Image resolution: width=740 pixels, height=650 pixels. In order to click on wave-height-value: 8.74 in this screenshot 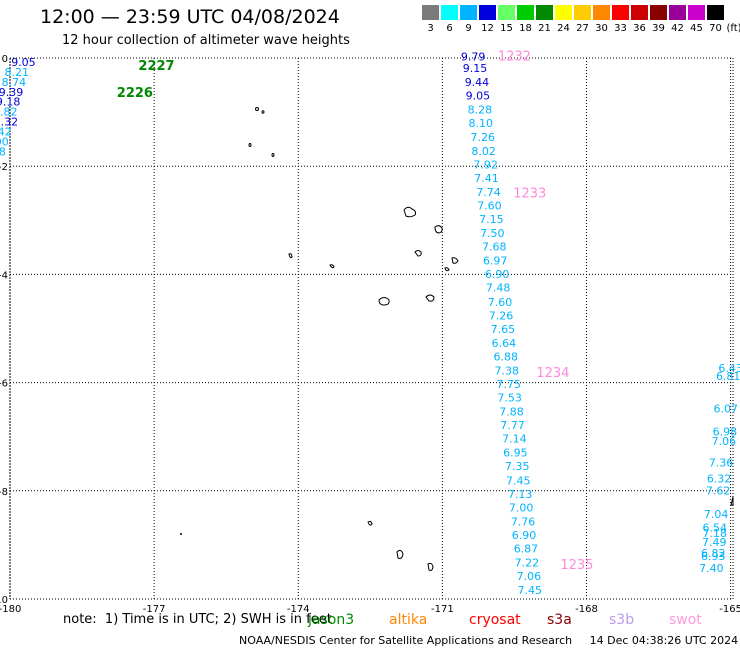, I will do `click(14, 82)`.